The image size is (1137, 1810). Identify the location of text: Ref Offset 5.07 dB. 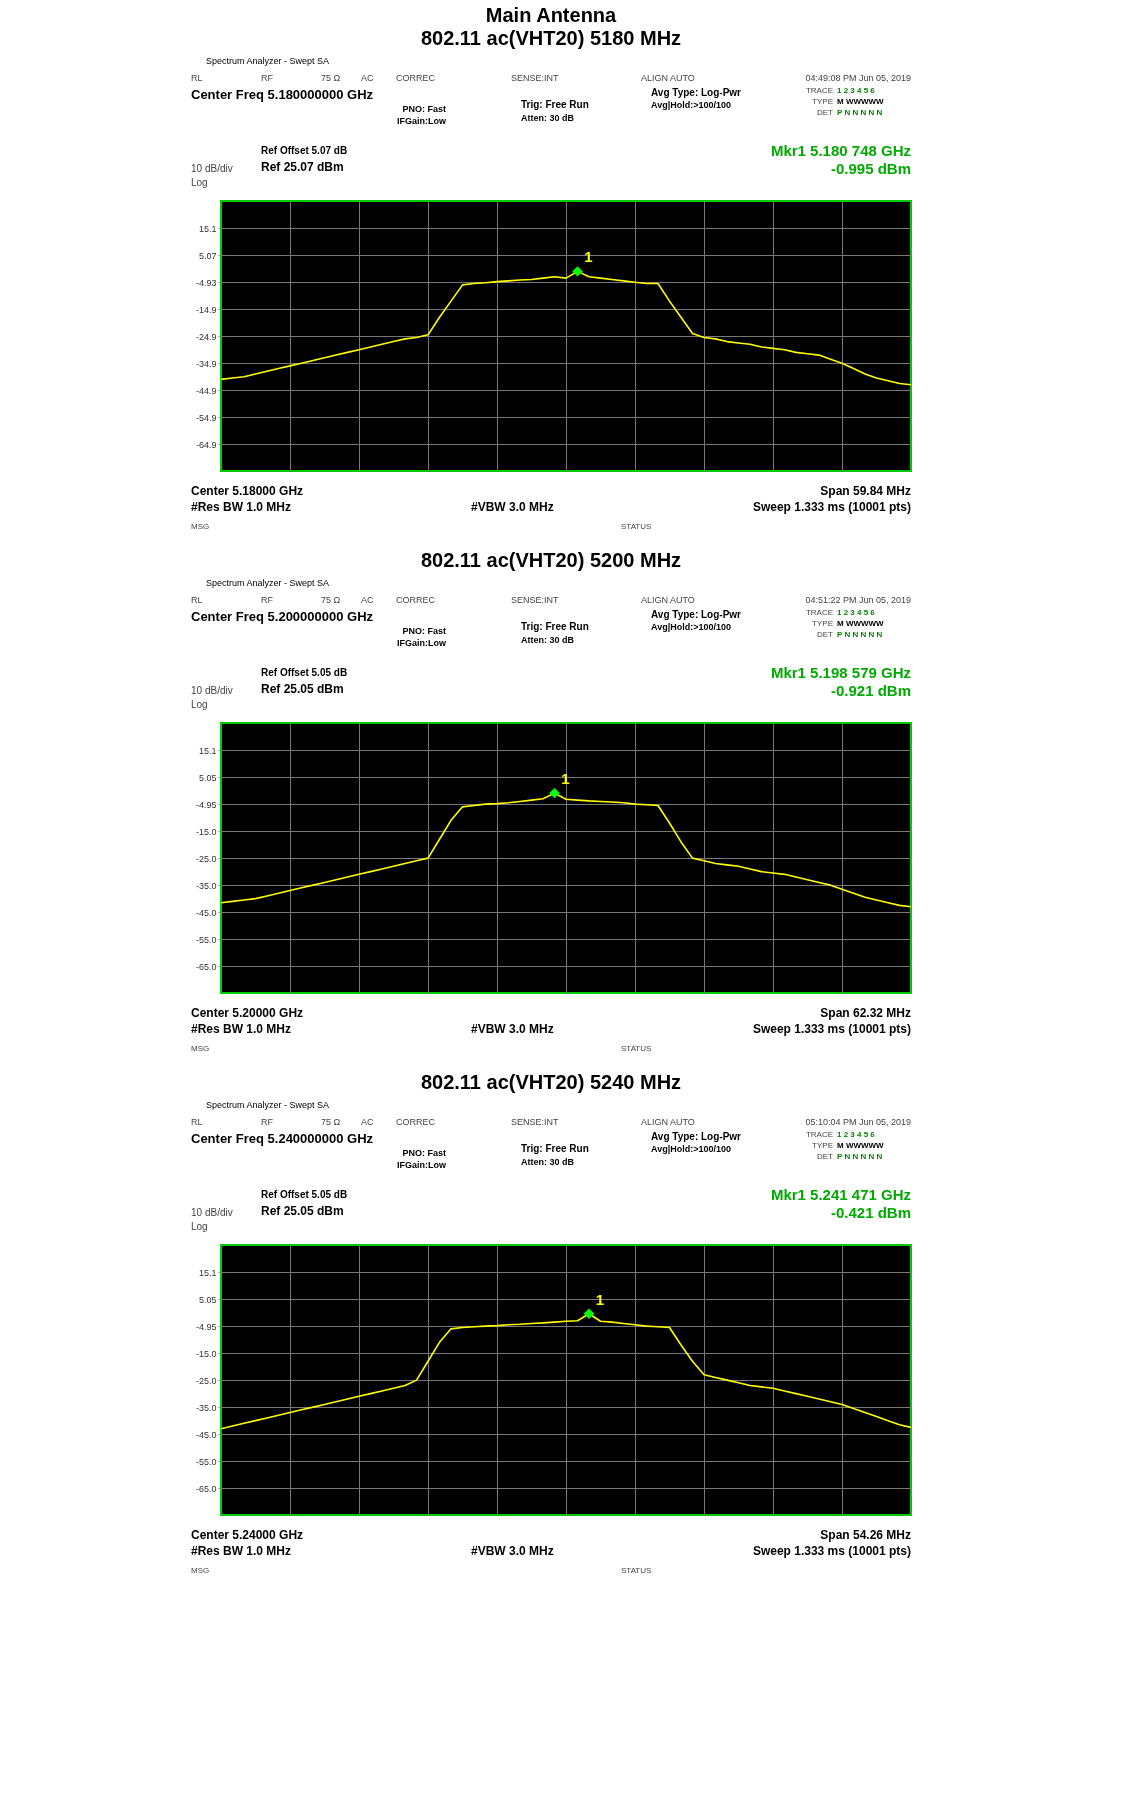
(304, 150).